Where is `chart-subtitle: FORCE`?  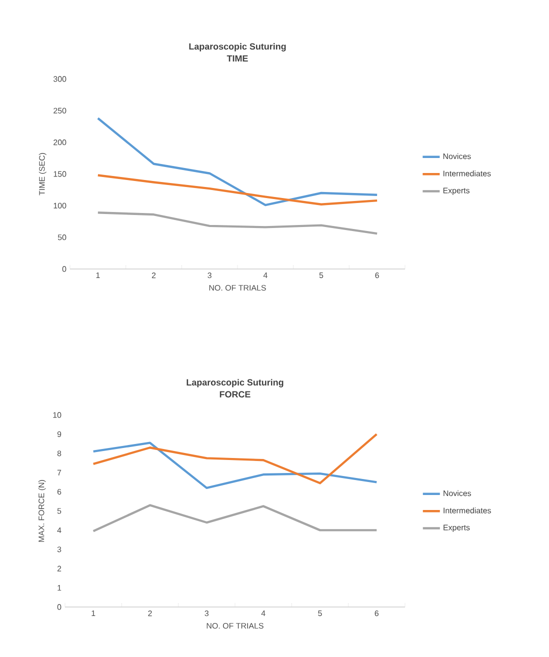
chart-subtitle: FORCE is located at coordinates (235, 394).